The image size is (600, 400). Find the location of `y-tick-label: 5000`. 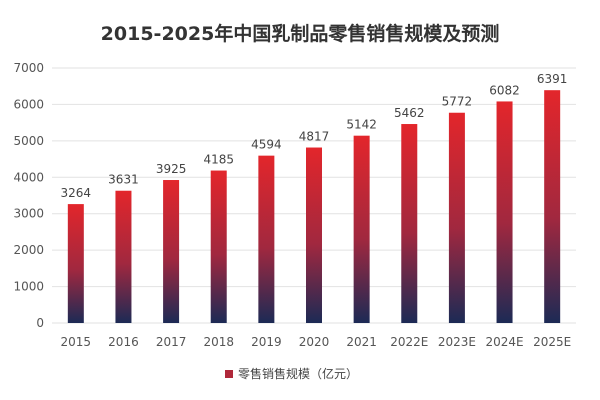

y-tick-label: 5000 is located at coordinates (28, 141).